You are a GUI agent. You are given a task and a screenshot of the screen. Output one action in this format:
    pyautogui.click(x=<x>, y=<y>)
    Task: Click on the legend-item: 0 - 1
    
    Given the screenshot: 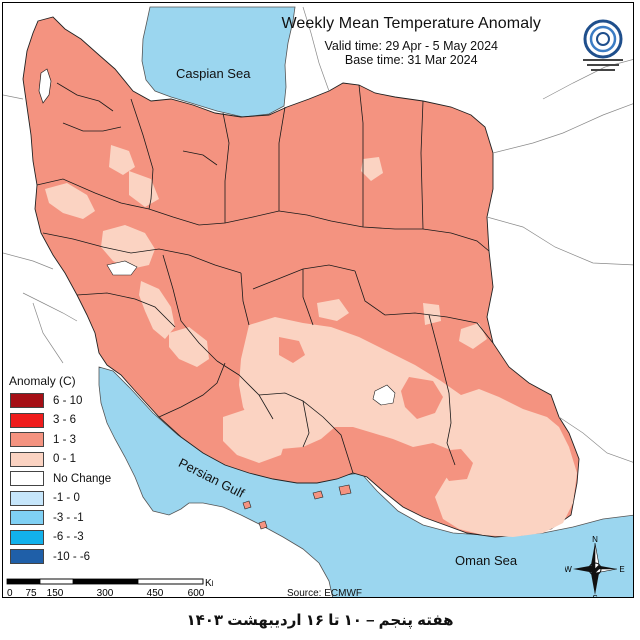 What is the action you would take?
    pyautogui.click(x=67, y=460)
    